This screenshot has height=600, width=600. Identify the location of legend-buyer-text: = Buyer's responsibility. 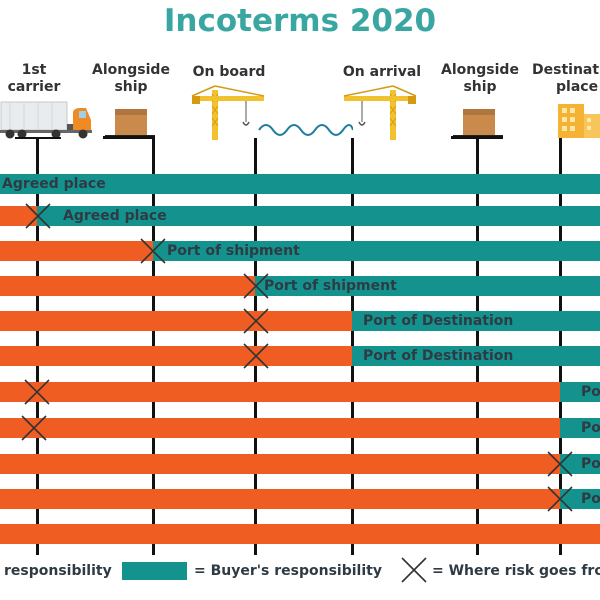
(288, 571).